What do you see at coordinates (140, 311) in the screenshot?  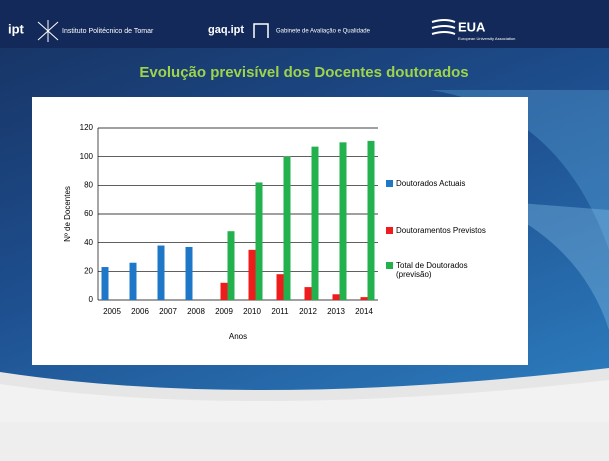 I see `x-tick-label: 2006` at bounding box center [140, 311].